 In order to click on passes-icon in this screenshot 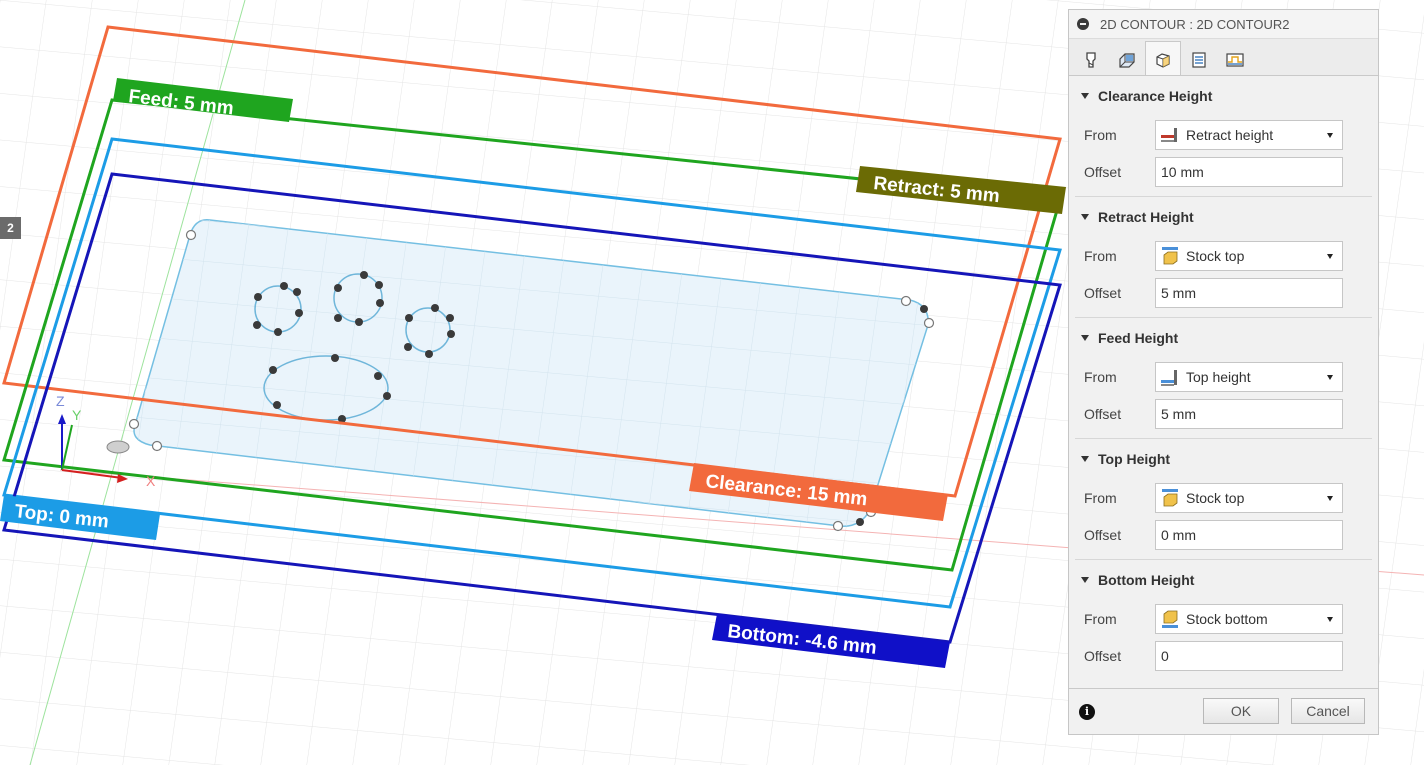, I will do `click(1199, 59)`.